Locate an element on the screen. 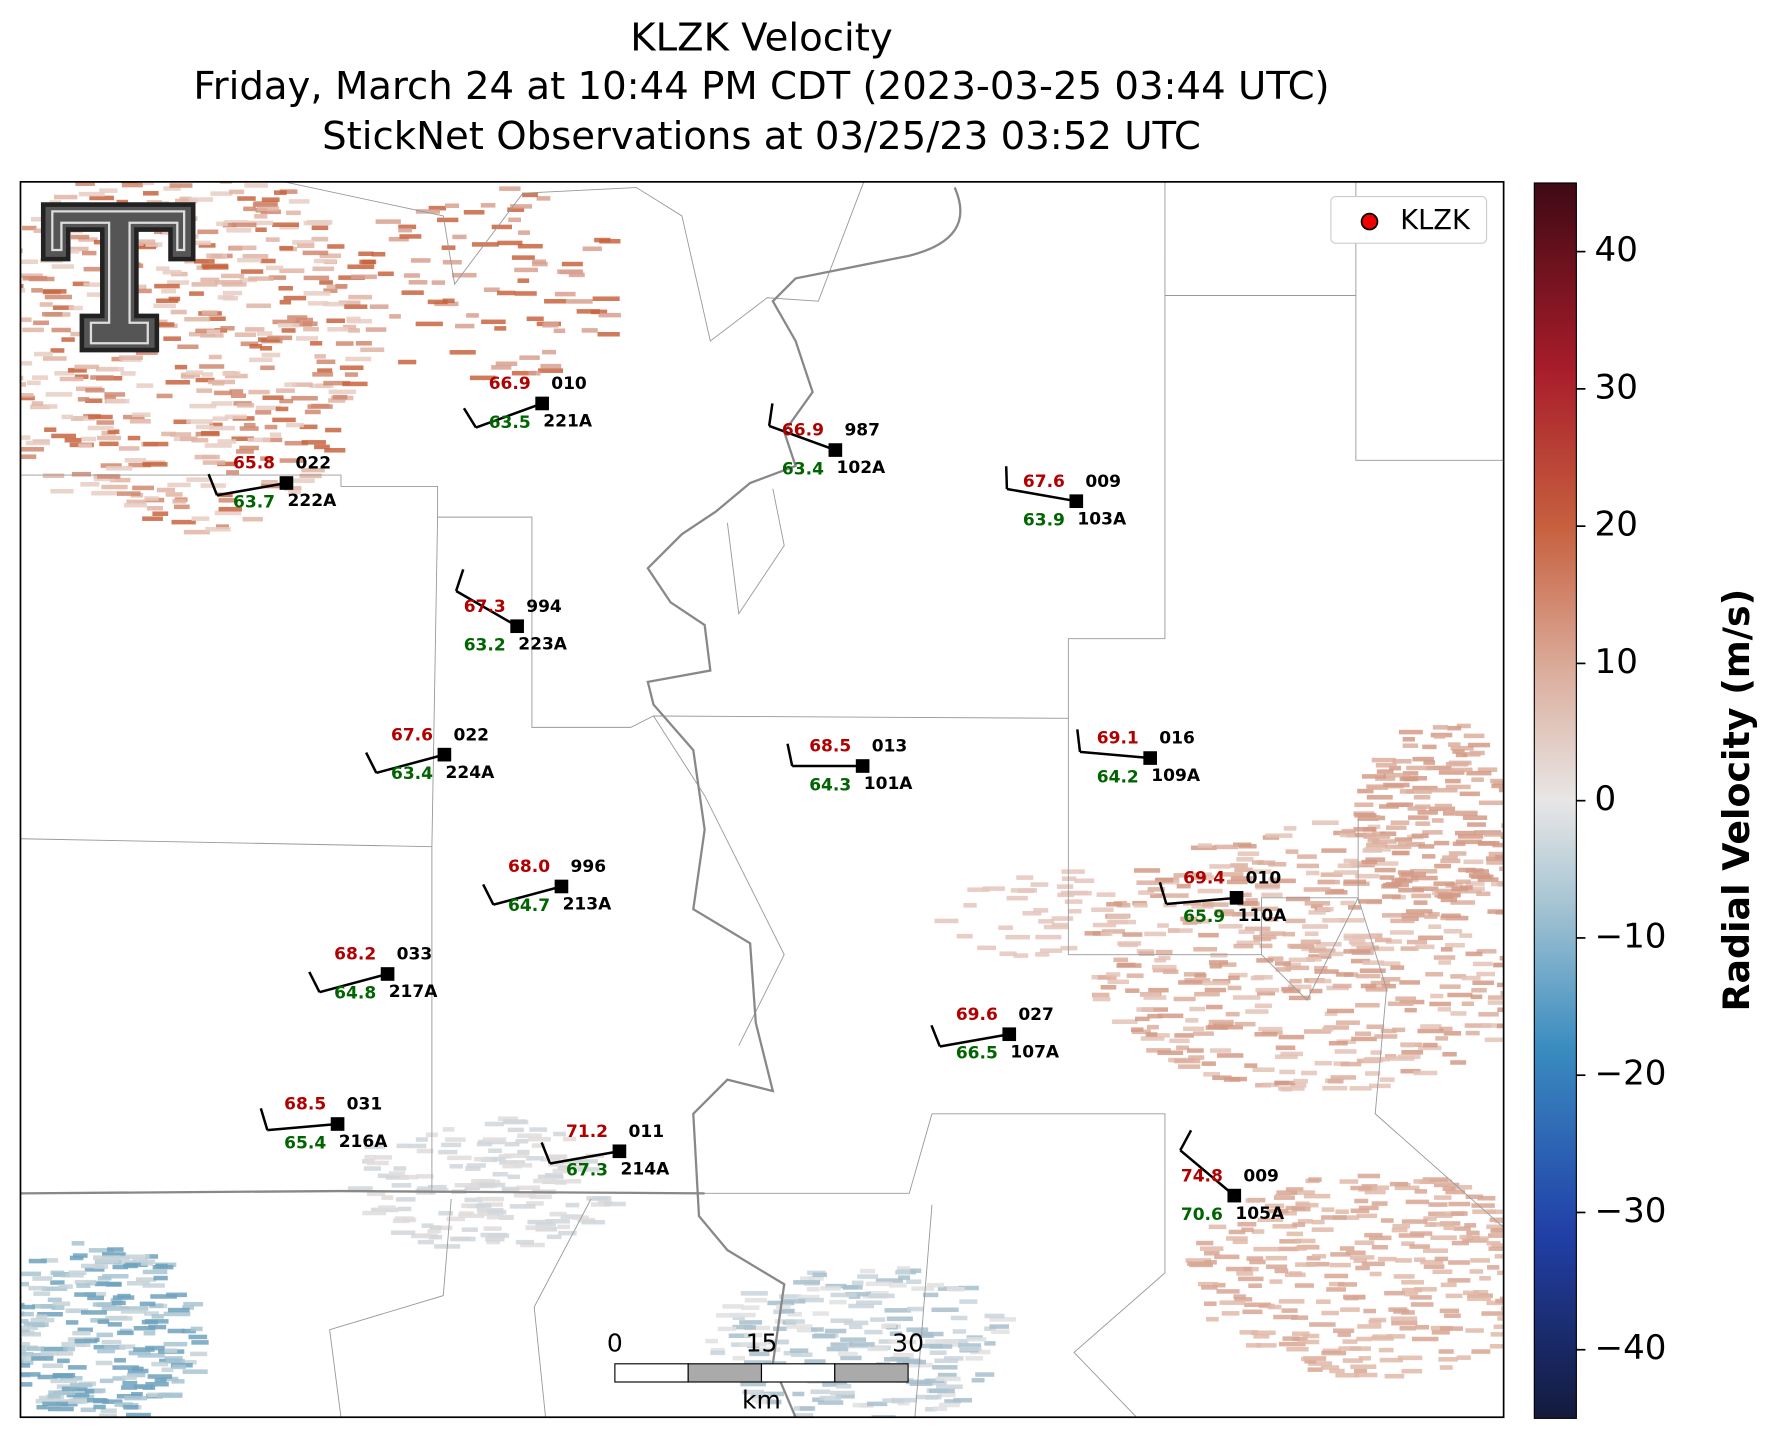  dewpoint: 63.7 is located at coordinates (254, 502).